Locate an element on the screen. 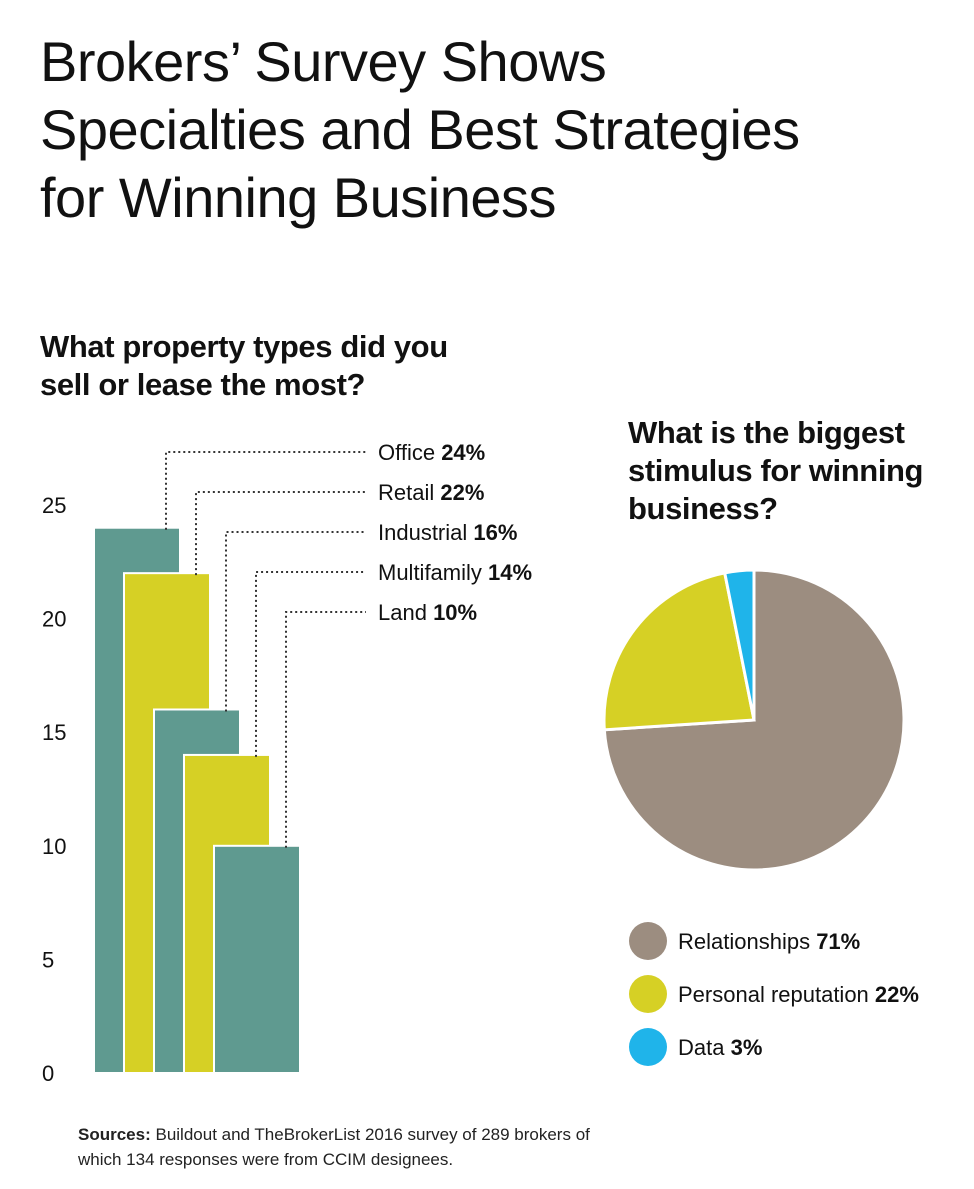 The width and height of the screenshot is (974, 1189). y-tick-label: 5 is located at coordinates (48, 959).